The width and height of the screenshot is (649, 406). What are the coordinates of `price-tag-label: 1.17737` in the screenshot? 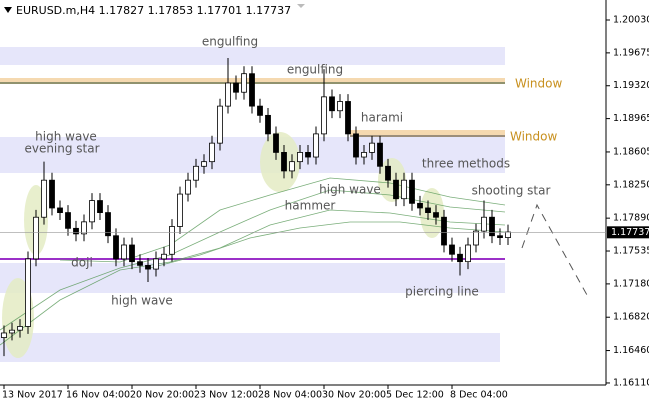 It's located at (630, 232).